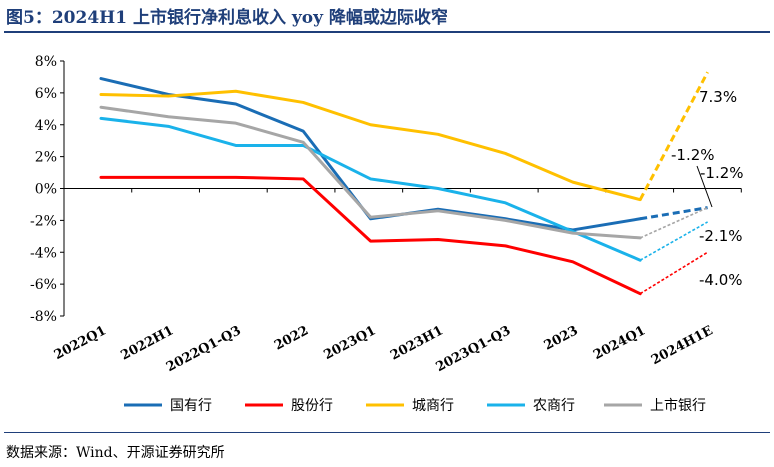 The height and width of the screenshot is (467, 774). What do you see at coordinates (43, 253) in the screenshot?
I see `y-tick-label: -4%` at bounding box center [43, 253].